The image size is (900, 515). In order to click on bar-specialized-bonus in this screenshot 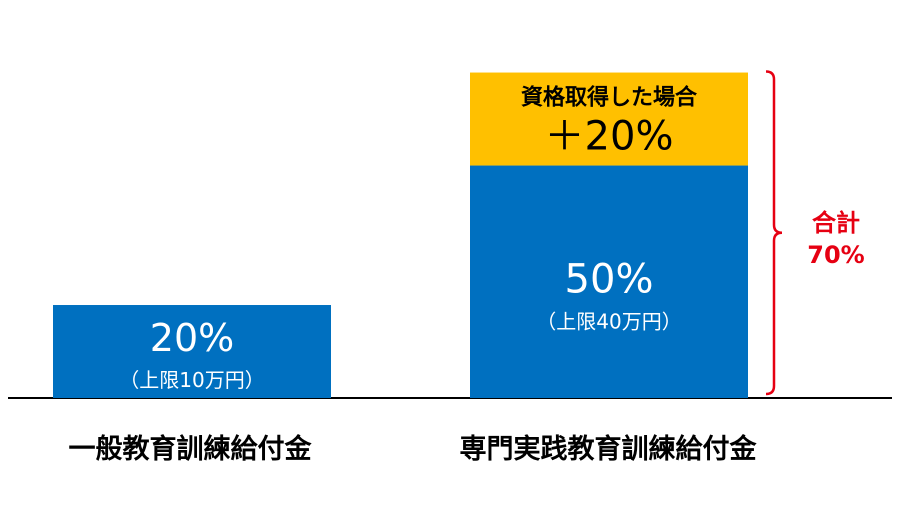, I will do `click(609, 119)`.